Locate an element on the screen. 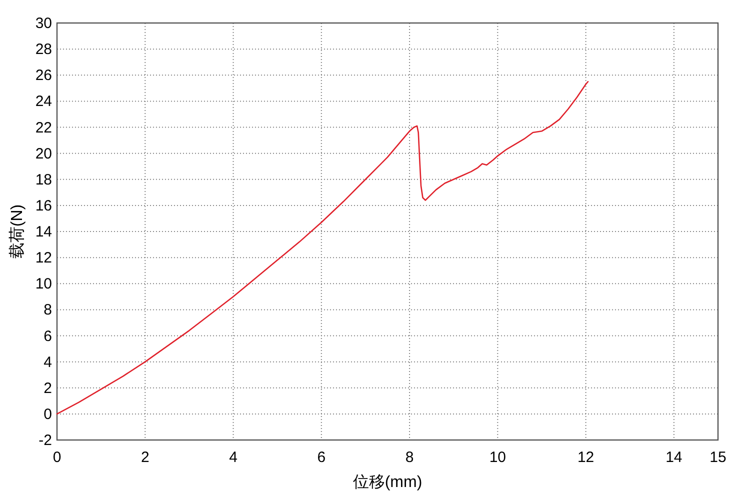 Image resolution: width=756 pixels, height=502 pixels. y-tick-label: 20 is located at coordinates (43, 153).